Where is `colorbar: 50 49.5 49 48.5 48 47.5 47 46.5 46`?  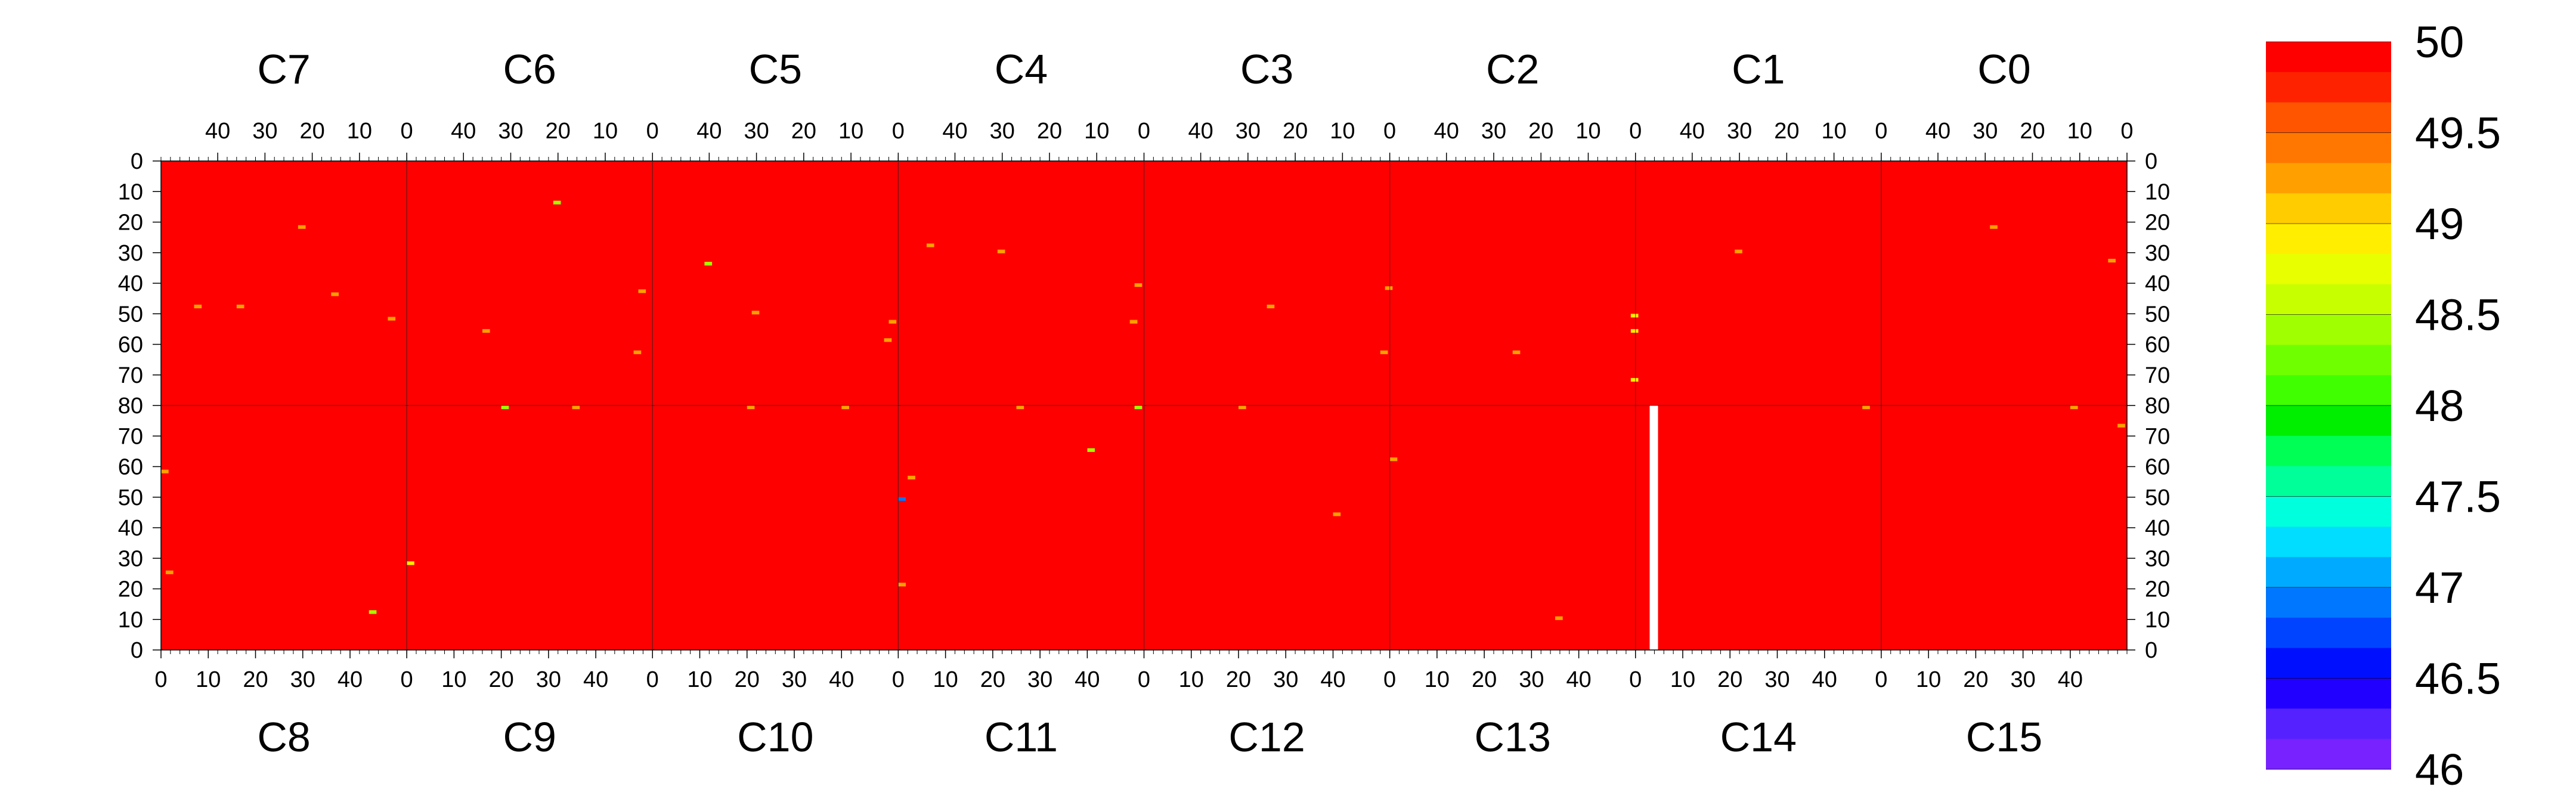 colorbar: 50 49.5 49 48.5 48 47.5 47 46.5 46 is located at coordinates (2384, 406).